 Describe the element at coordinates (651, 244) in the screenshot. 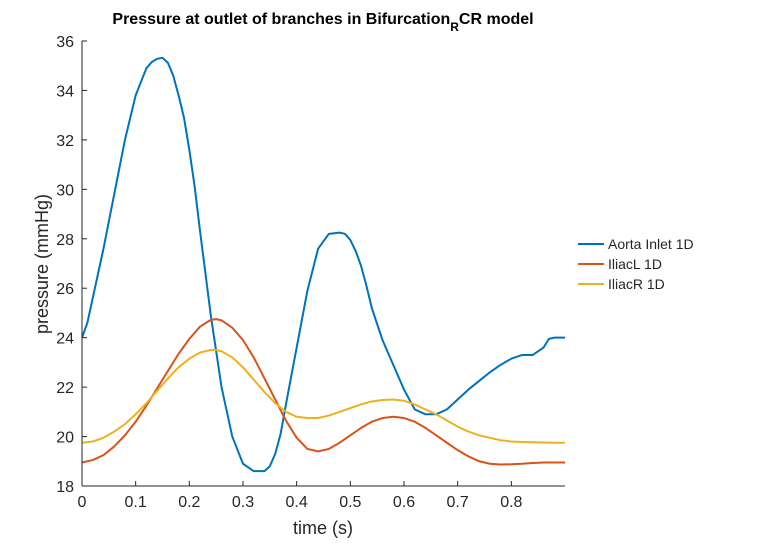

I see `legend-label: Aorta Inlet 1D` at that location.